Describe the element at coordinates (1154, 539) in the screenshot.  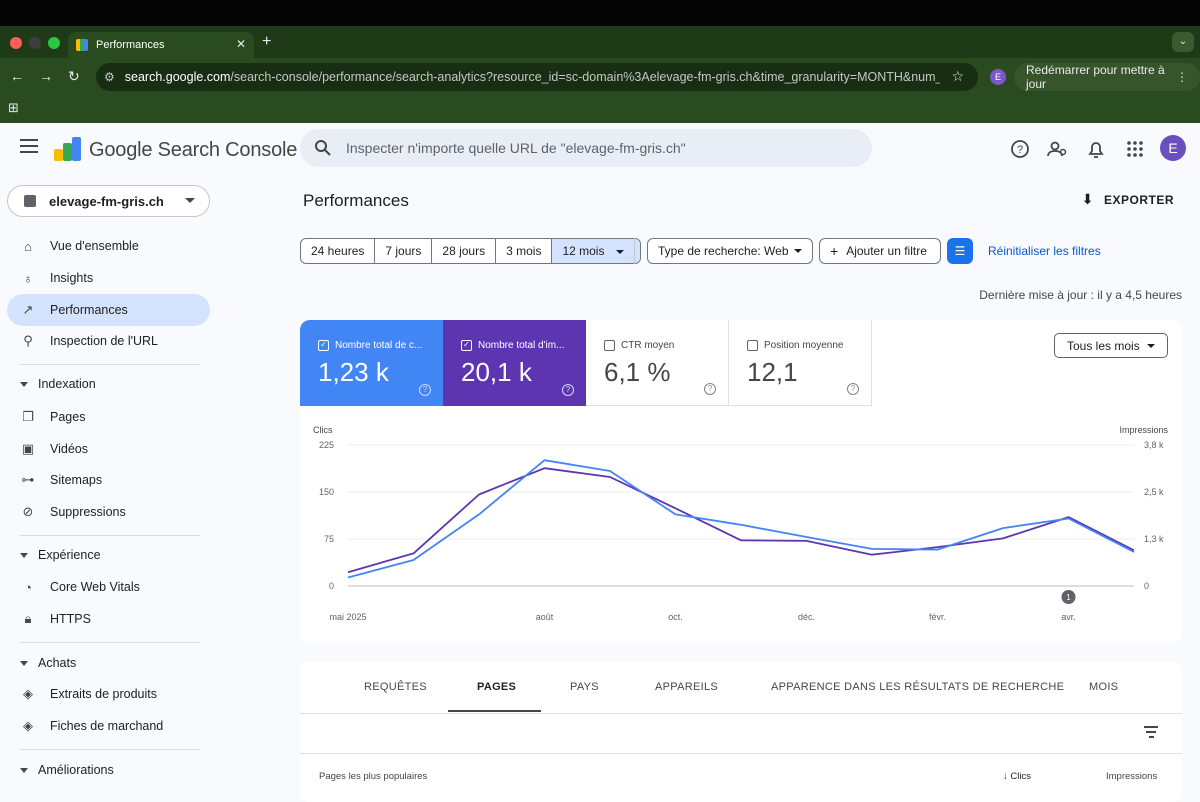
I see `right-tick-label: 1,3 k` at that location.